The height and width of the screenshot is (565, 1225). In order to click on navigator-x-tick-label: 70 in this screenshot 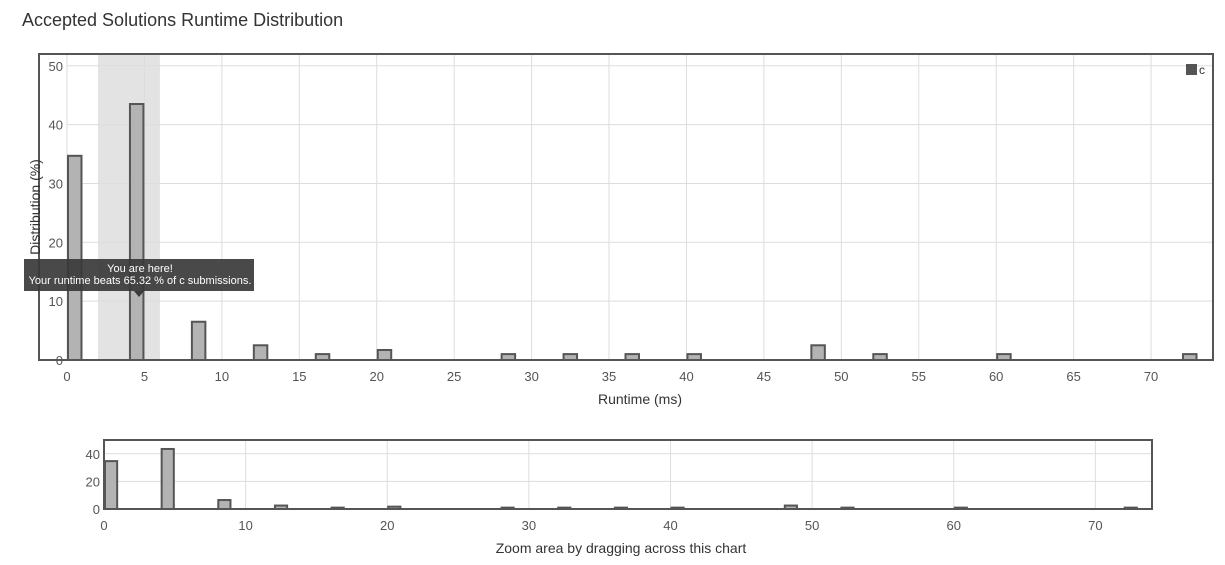, I will do `click(1095, 525)`.